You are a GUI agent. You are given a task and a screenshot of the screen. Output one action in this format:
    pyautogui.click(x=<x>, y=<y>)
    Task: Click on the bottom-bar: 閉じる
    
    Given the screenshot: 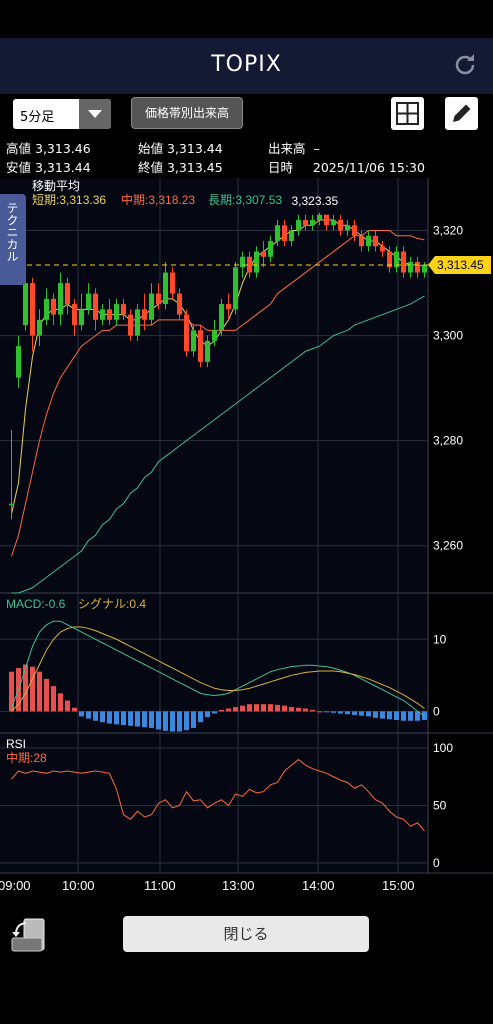 What is the action you would take?
    pyautogui.click(x=246, y=932)
    